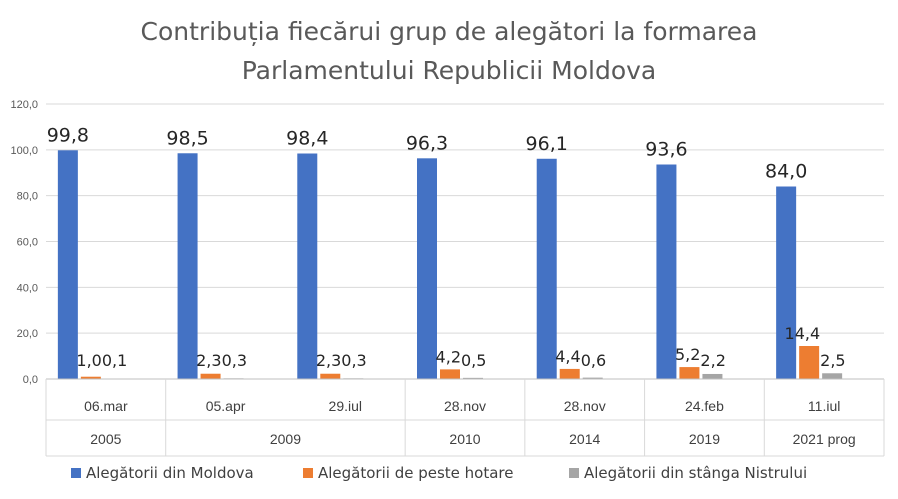  What do you see at coordinates (105, 439) in the screenshot?
I see `x-year-label: 2005` at bounding box center [105, 439].